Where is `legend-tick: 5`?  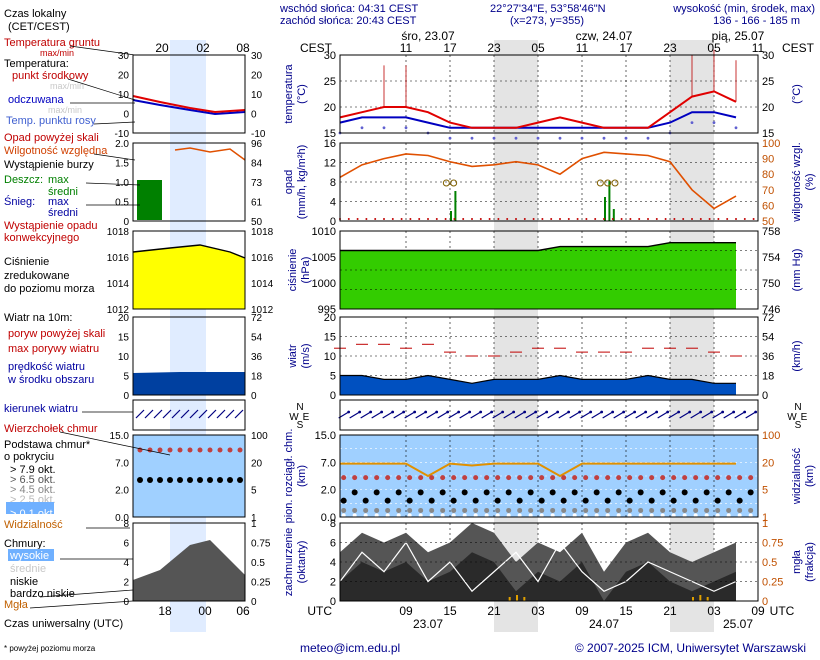 legend-tick: 5 is located at coordinates (254, 491).